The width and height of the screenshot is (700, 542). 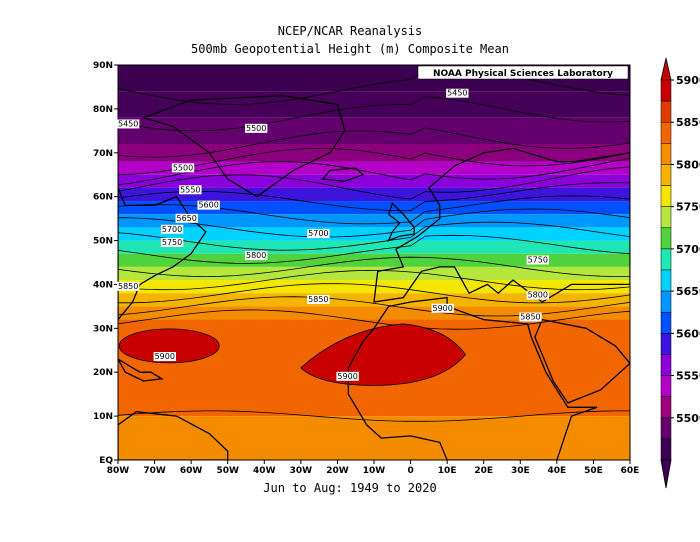 I want to click on lon-tick-label: 40W, so click(x=264, y=471).